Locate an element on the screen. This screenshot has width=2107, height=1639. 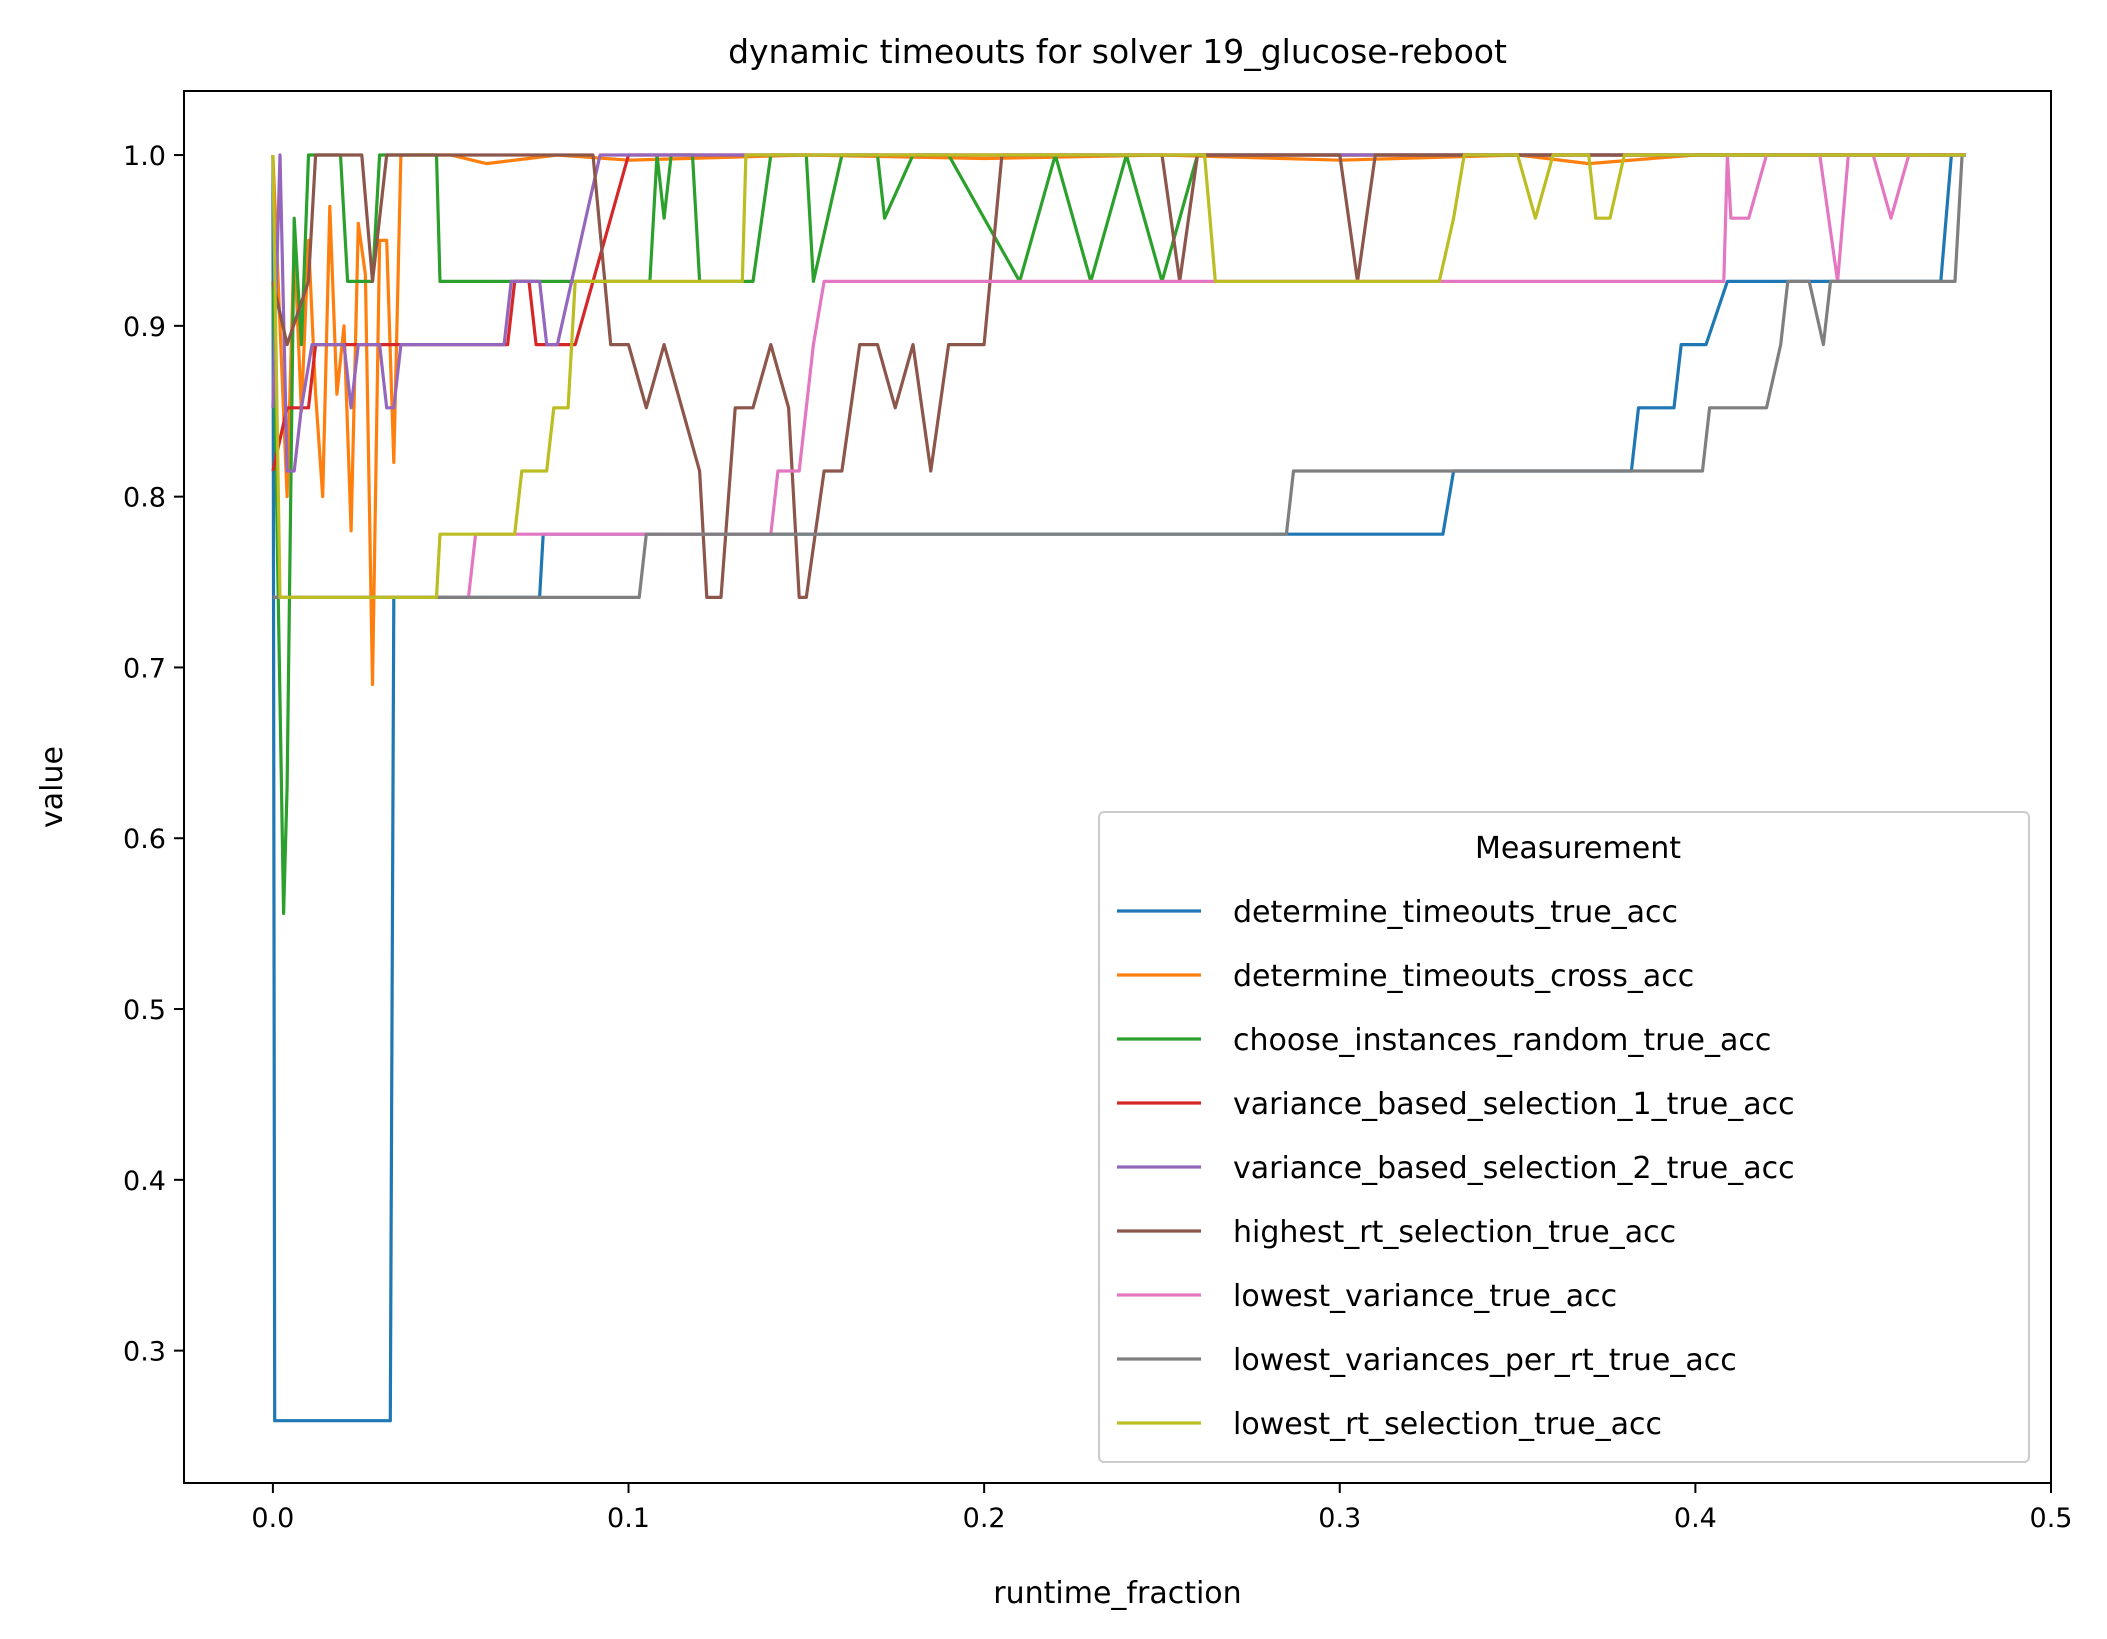
legend-entry: highest_rt_selection_true_acc is located at coordinates (1454, 1232).